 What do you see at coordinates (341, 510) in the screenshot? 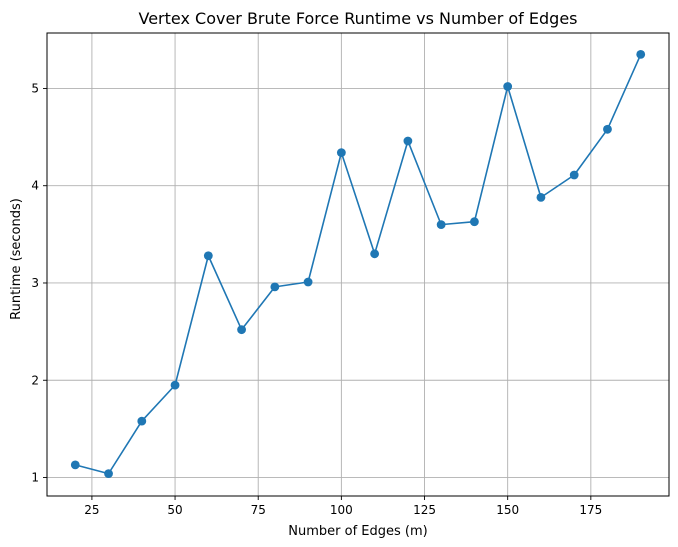
I see `x-tick-label: 100` at bounding box center [341, 510].